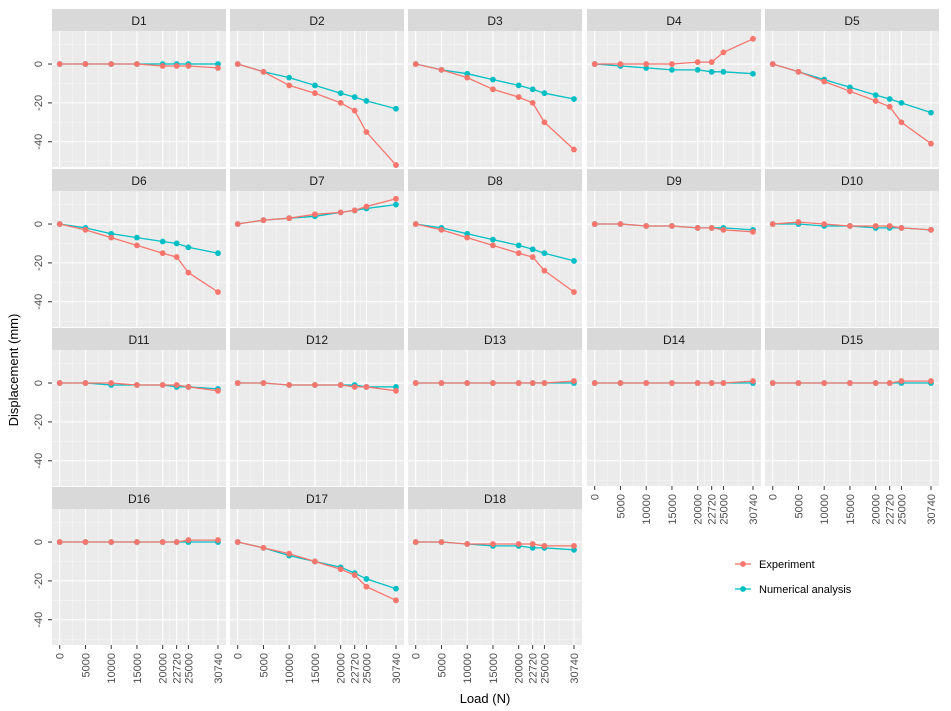 This screenshot has width=951, height=711. I want to click on panel-label: D9, so click(674, 181).